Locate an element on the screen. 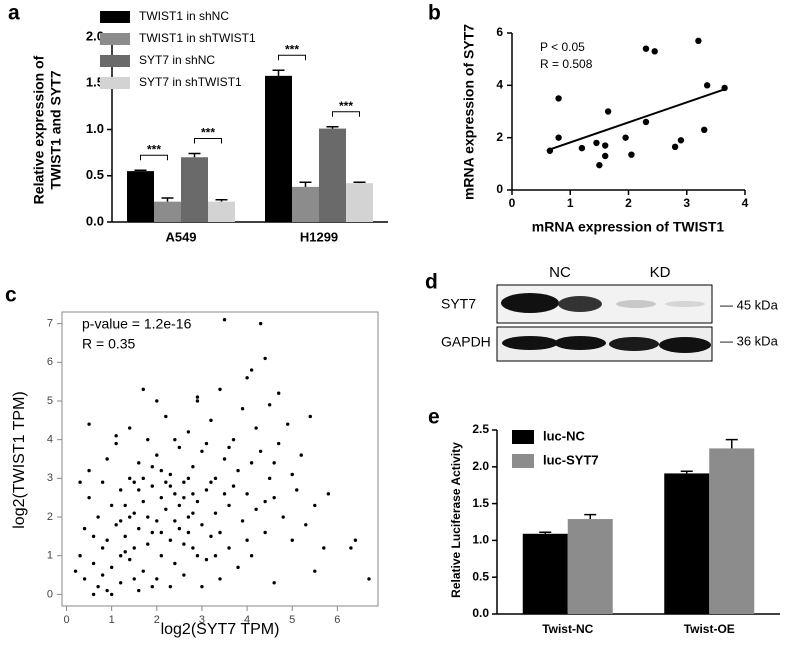  significance-label: *** is located at coordinates (208, 133).